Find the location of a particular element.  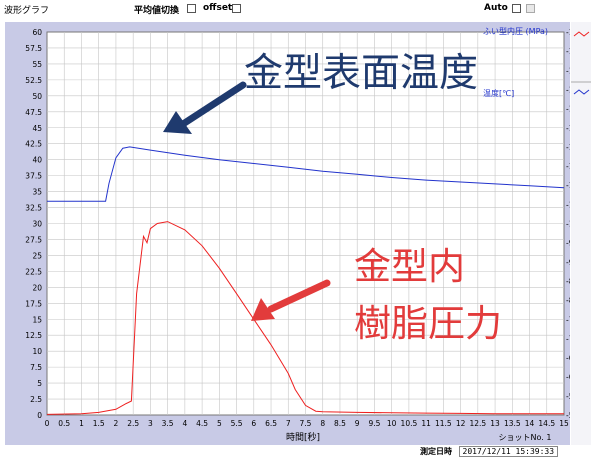

y-left-tick-label: 50 is located at coordinates (37, 96).